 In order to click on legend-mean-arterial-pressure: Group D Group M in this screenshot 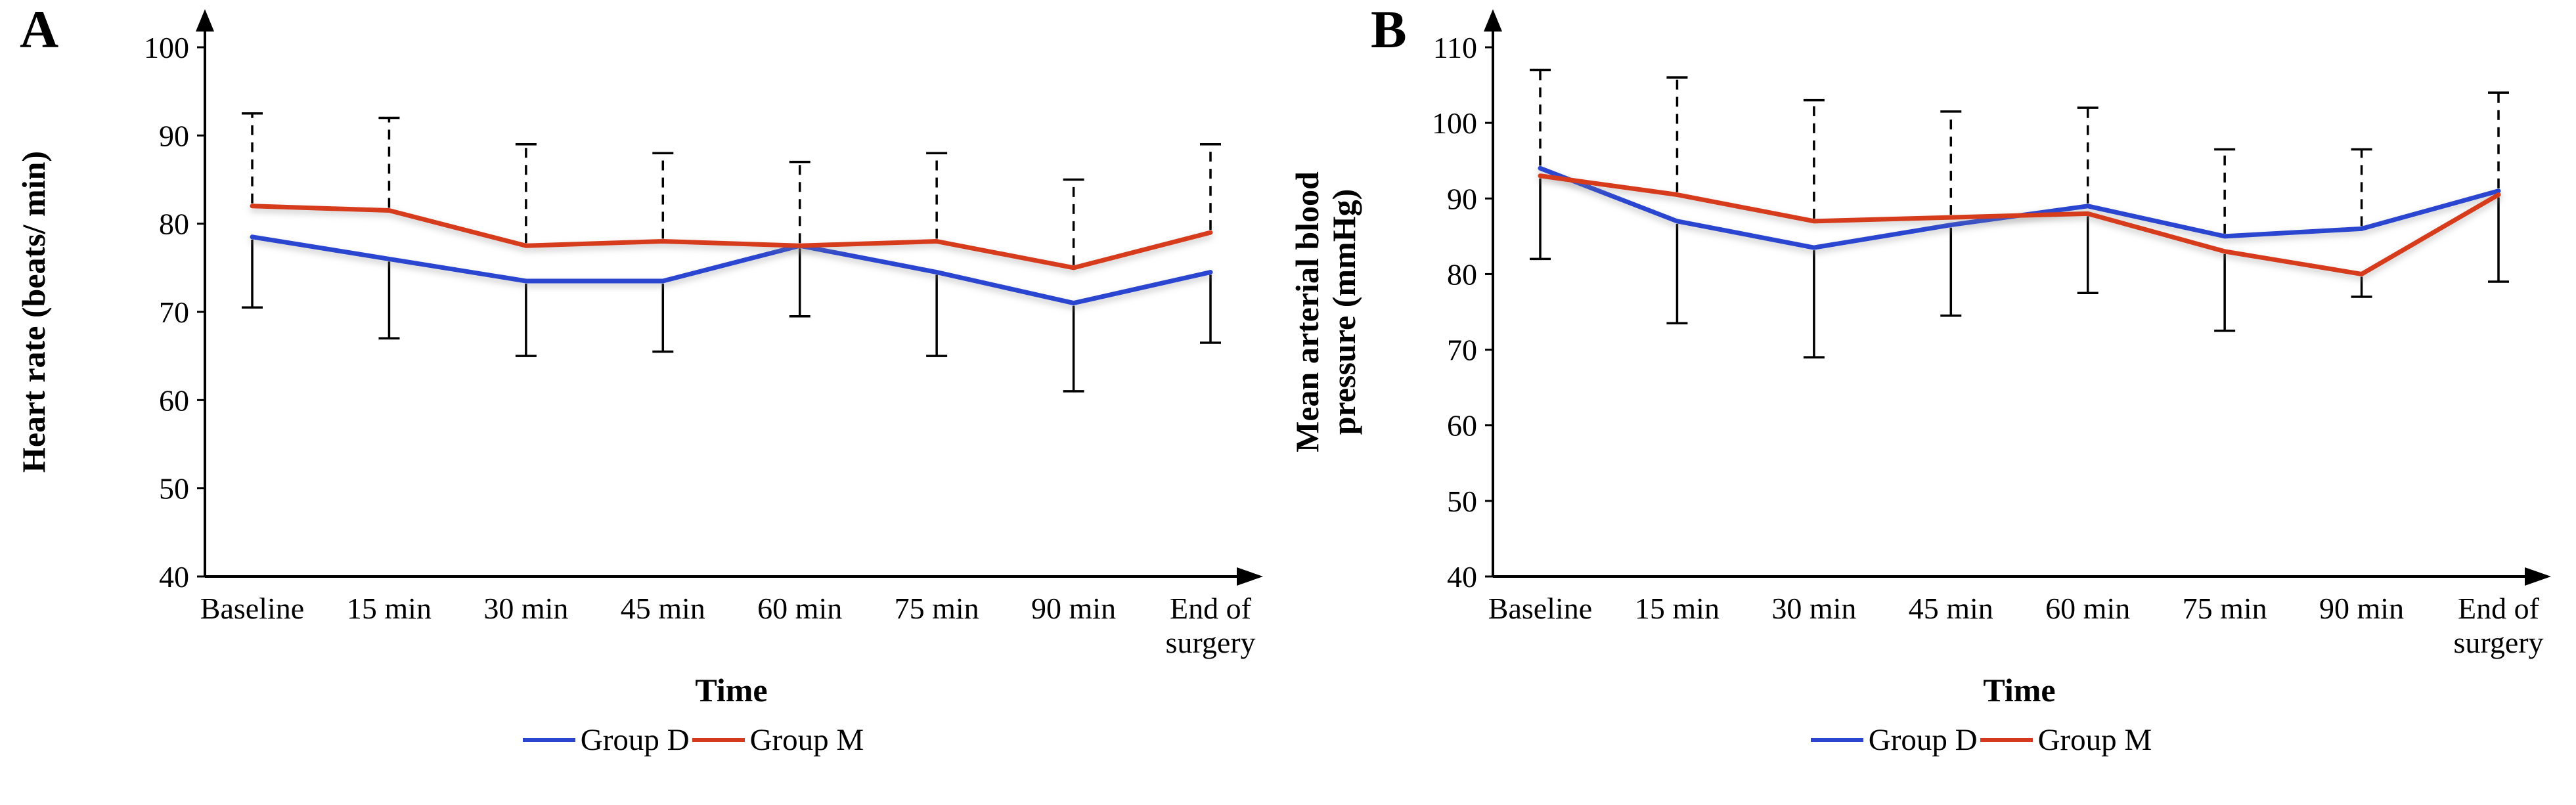, I will do `click(1932, 760)`.